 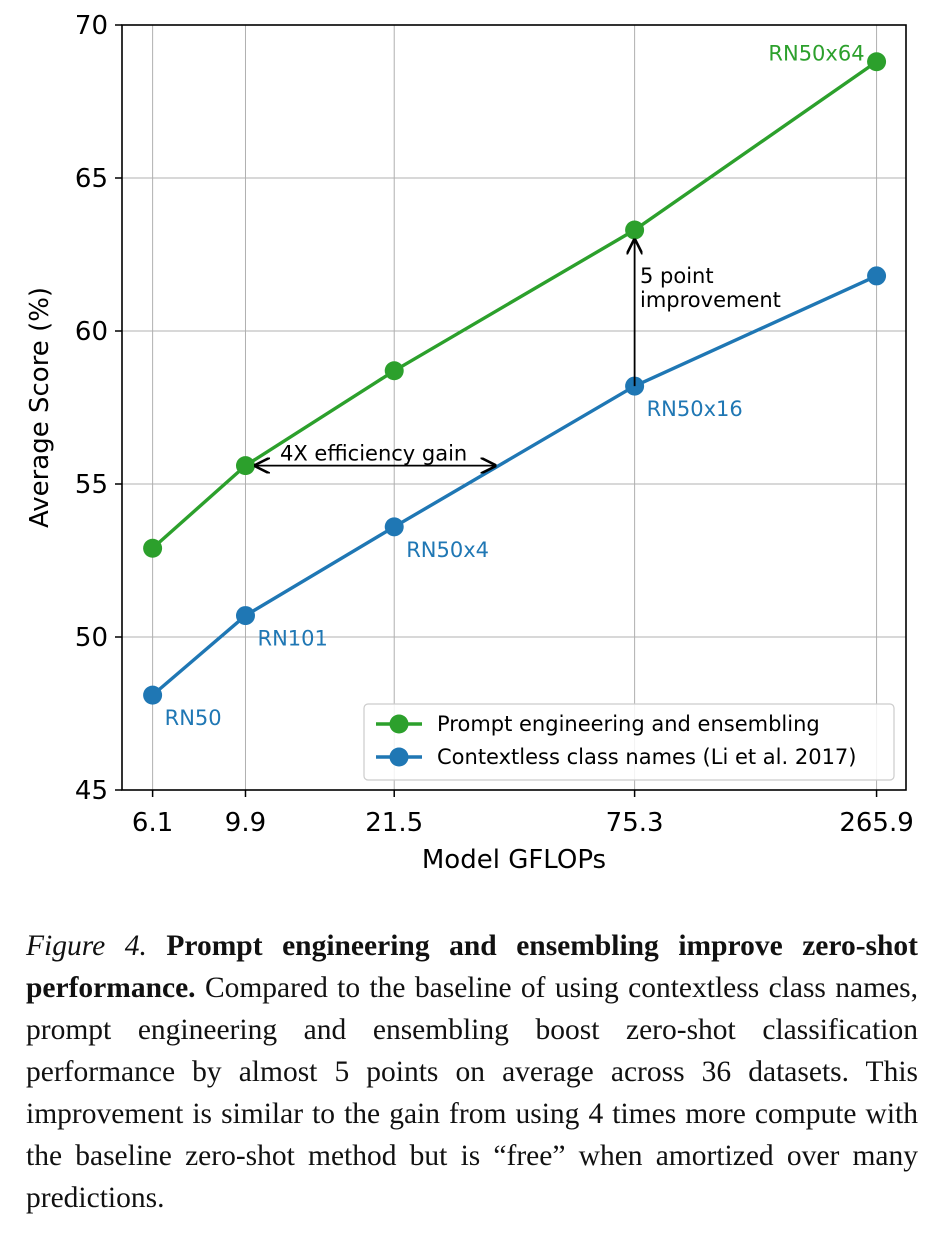 I want to click on legend-box, so click(x=629, y=742).